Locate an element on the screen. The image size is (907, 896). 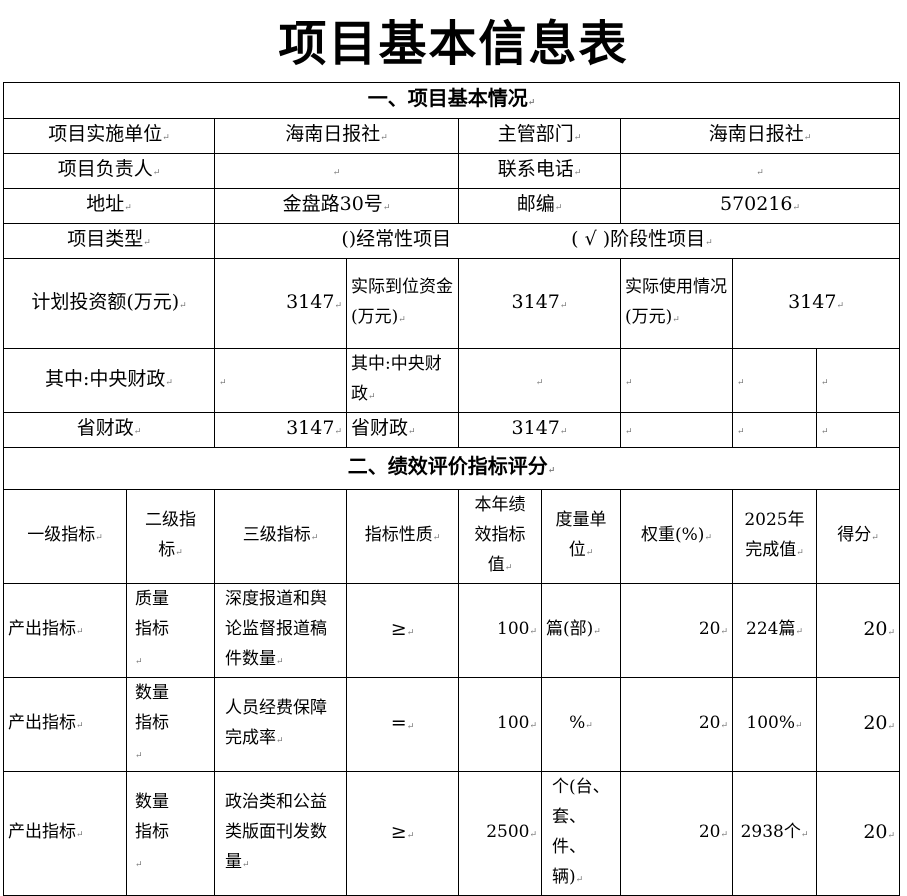
column-header: 权重(%) is located at coordinates (676, 536).